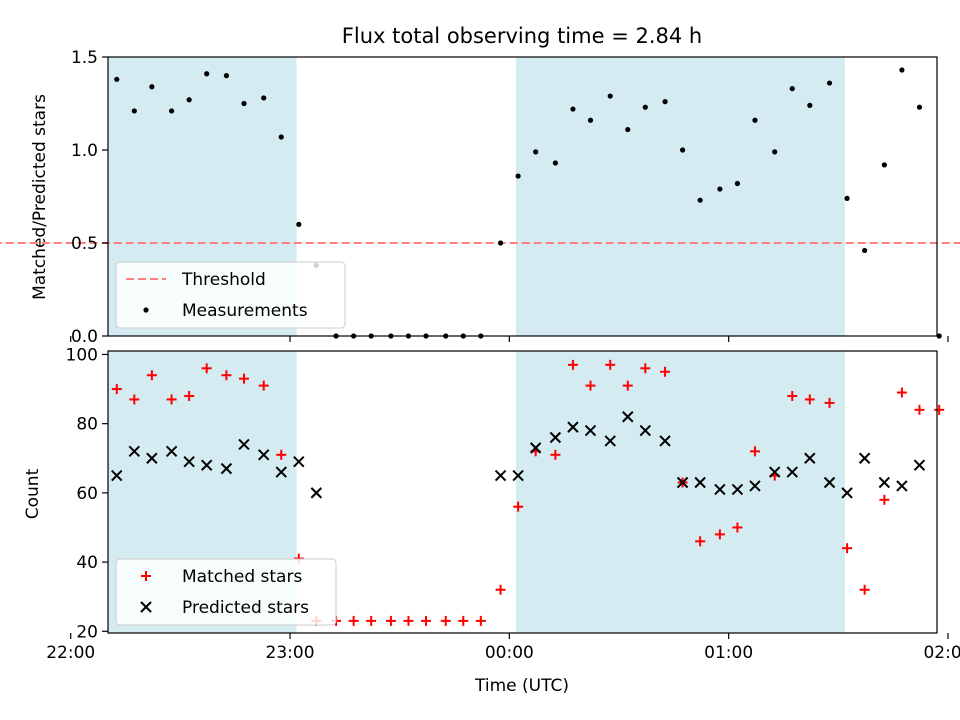 This screenshot has width=960, height=720. I want to click on bottom-legend-box, so click(226, 592).